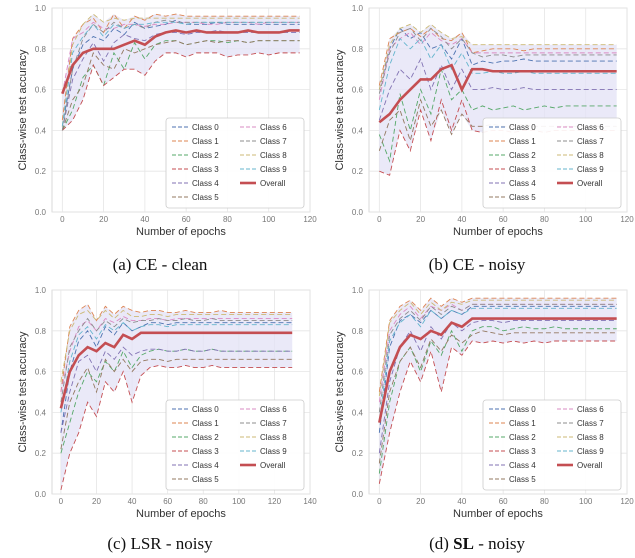 Image resolution: width=635 pixels, height=558 pixels. I want to click on chart-3-legend-label: Class 4, so click(522, 465).